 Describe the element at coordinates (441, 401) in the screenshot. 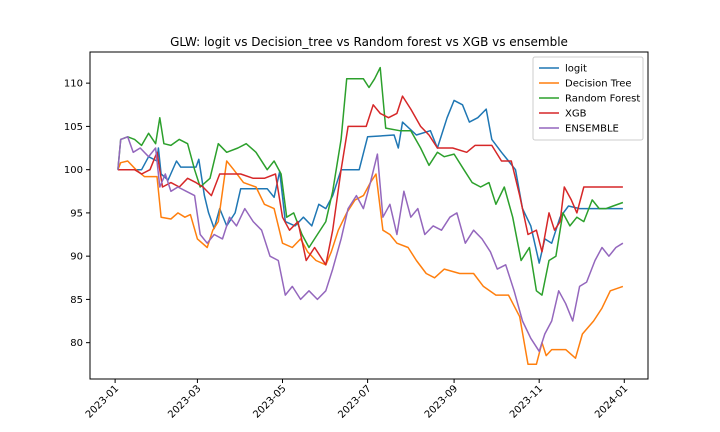

I see `x-tick-label: 2023-09` at that location.